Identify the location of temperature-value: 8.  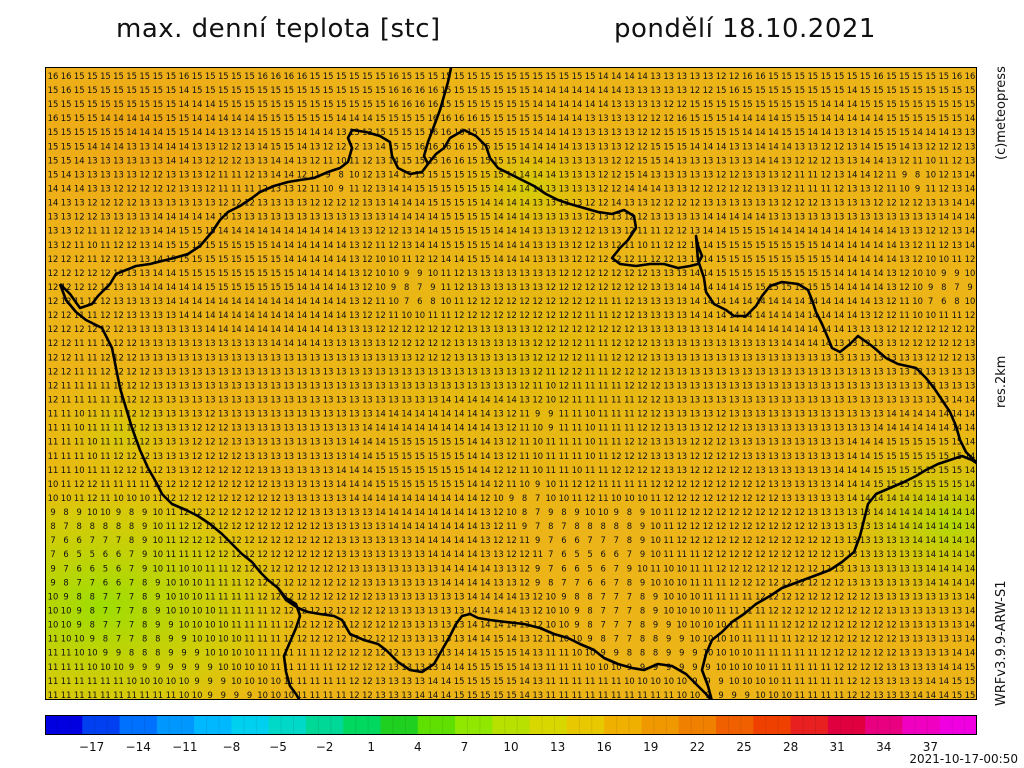
(79, 596).